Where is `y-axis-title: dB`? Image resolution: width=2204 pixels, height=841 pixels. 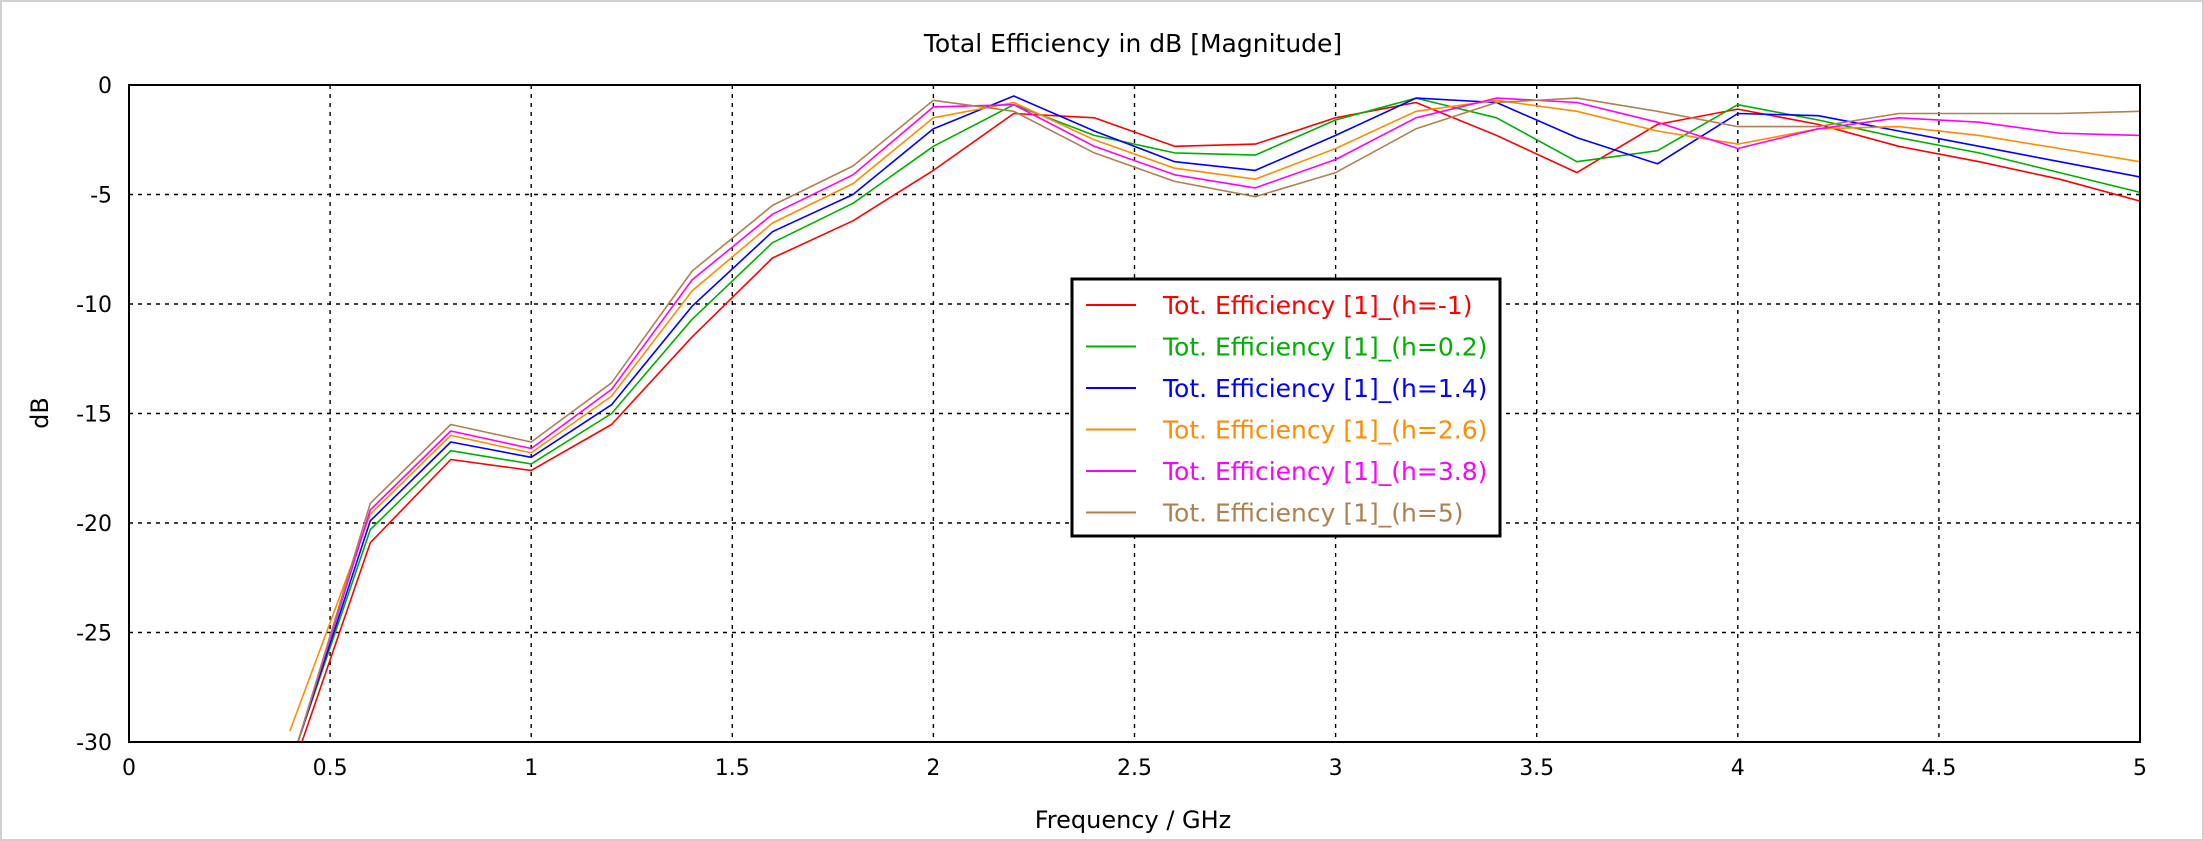
y-axis-title: dB is located at coordinates (40, 413).